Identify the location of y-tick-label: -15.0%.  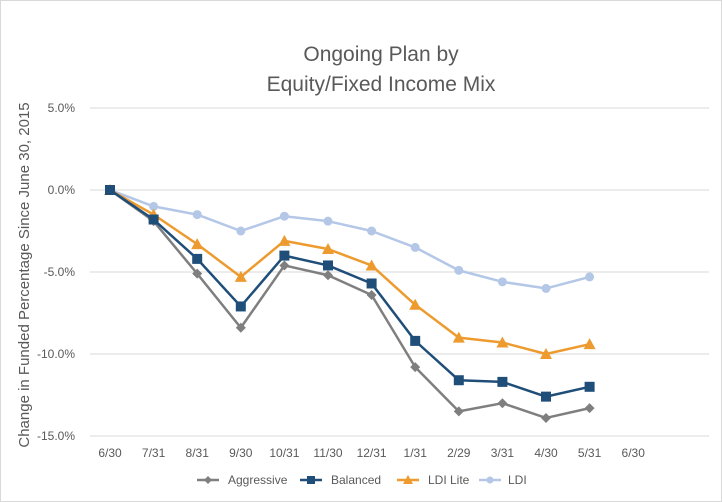
(56, 436).